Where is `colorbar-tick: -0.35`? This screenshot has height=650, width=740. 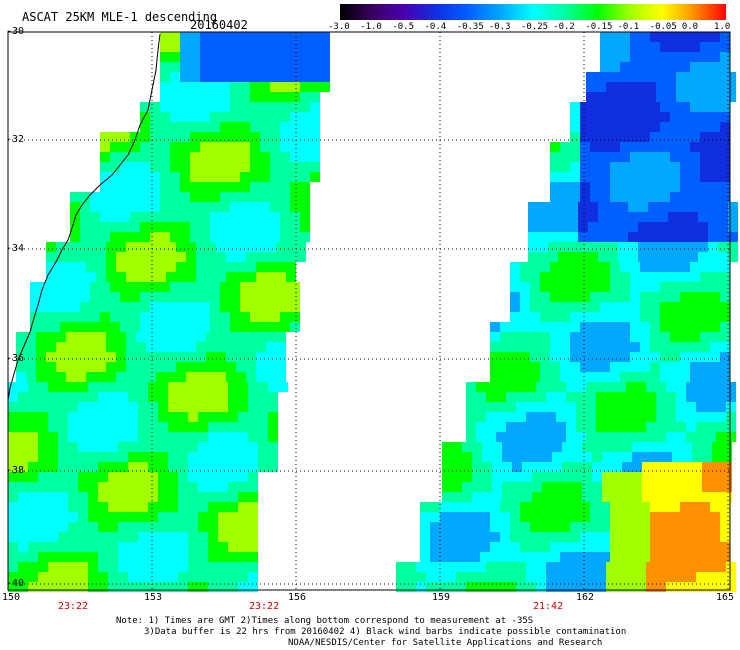 colorbar-tick: -0.35 is located at coordinates (470, 27).